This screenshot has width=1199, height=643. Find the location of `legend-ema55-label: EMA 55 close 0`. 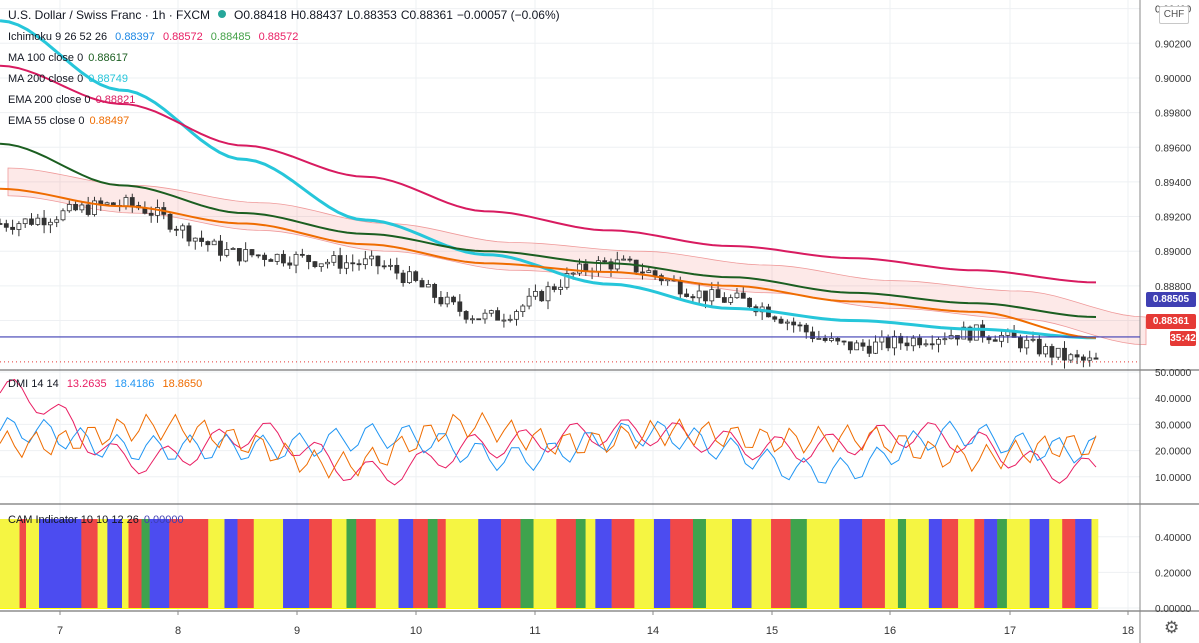

legend-ema55-label: EMA 55 close 0 is located at coordinates (46, 121).